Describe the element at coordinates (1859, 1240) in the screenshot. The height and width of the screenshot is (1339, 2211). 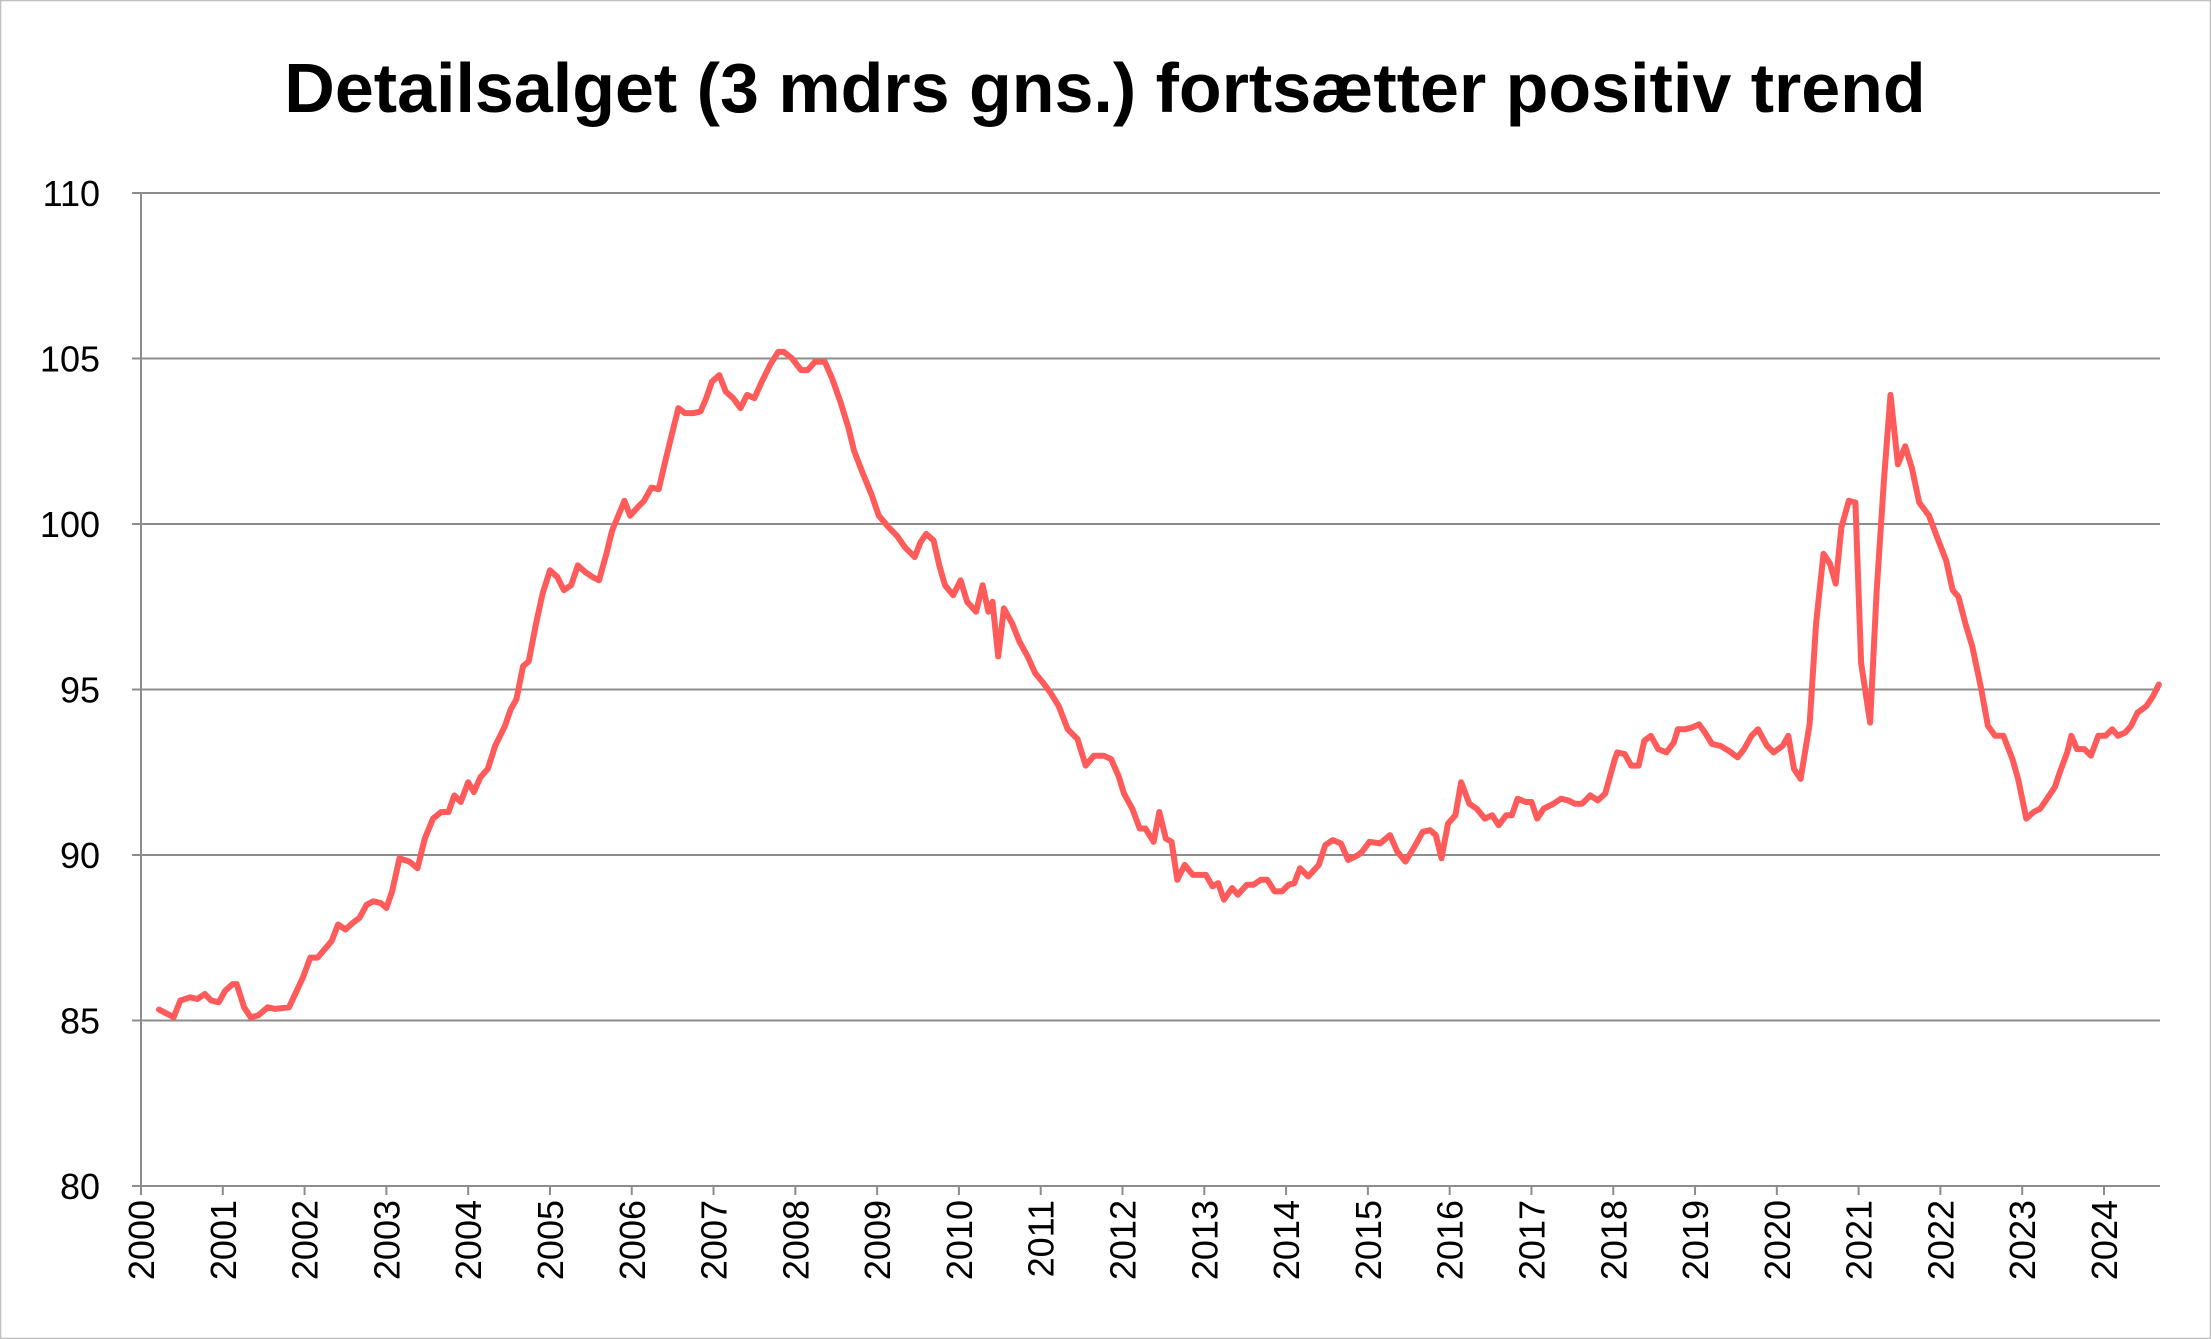
I see `x-tick-label: 2021` at that location.